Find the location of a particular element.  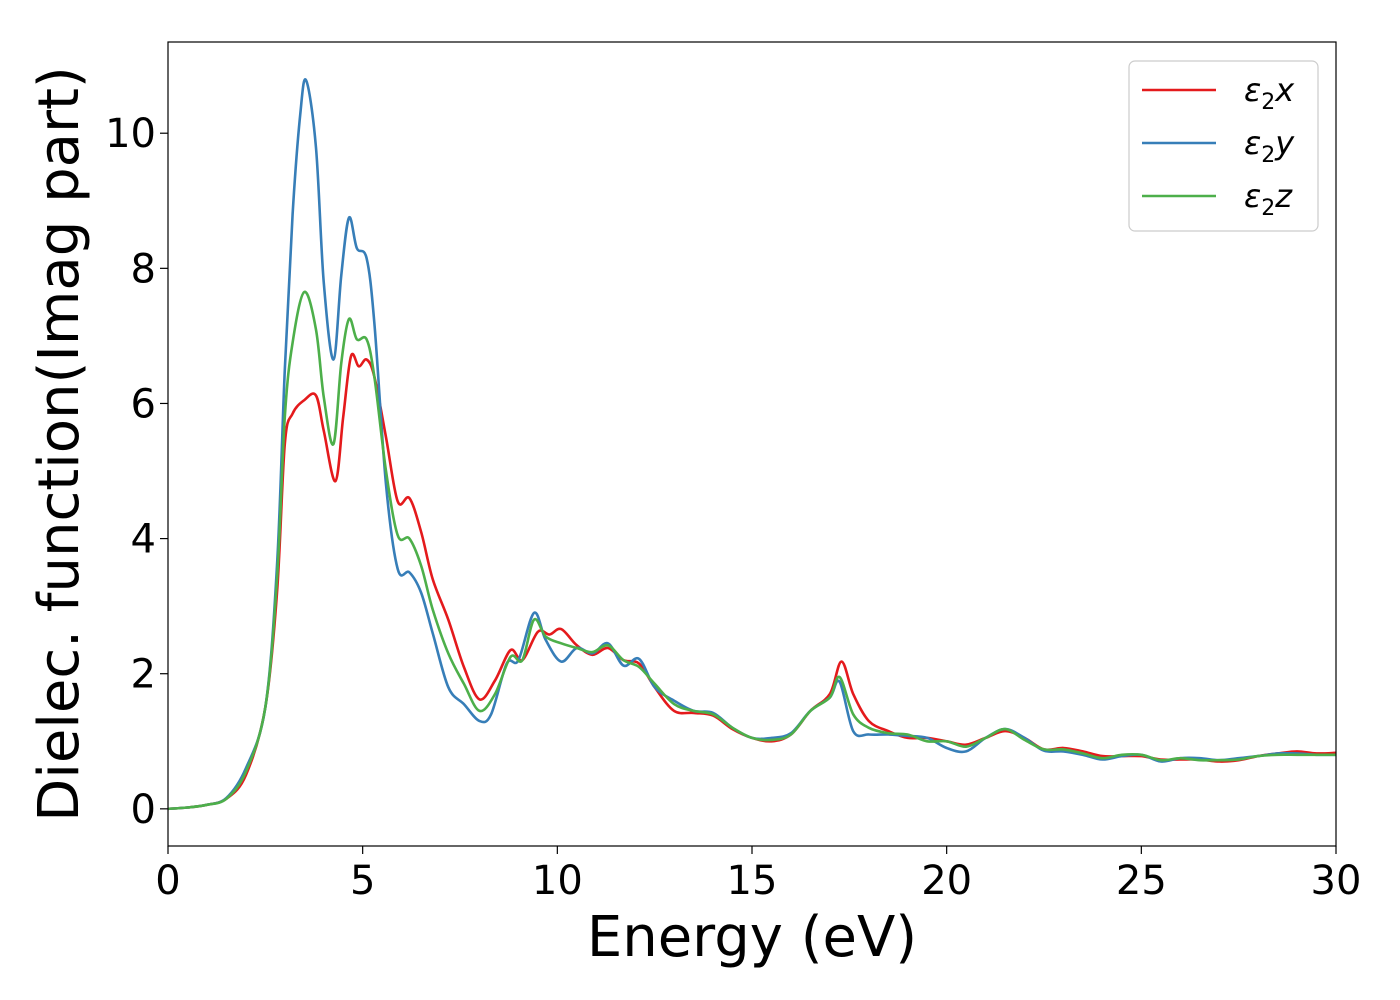

x-tick-label: 15 is located at coordinates (752, 881).